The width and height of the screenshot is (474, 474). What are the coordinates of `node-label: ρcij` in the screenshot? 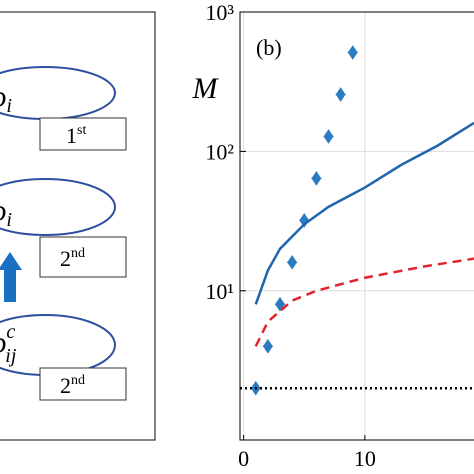 It's located at (8, 344).